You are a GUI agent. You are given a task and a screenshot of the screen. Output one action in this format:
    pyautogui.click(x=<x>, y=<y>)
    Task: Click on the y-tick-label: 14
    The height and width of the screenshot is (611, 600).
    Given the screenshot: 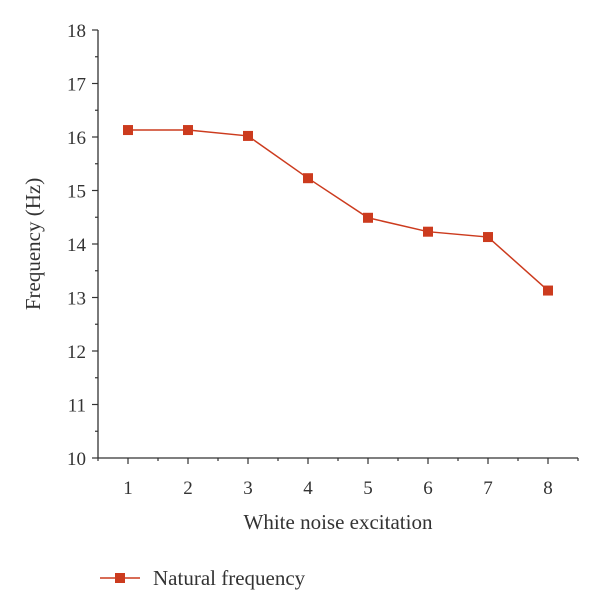 What is the action you would take?
    pyautogui.click(x=77, y=245)
    